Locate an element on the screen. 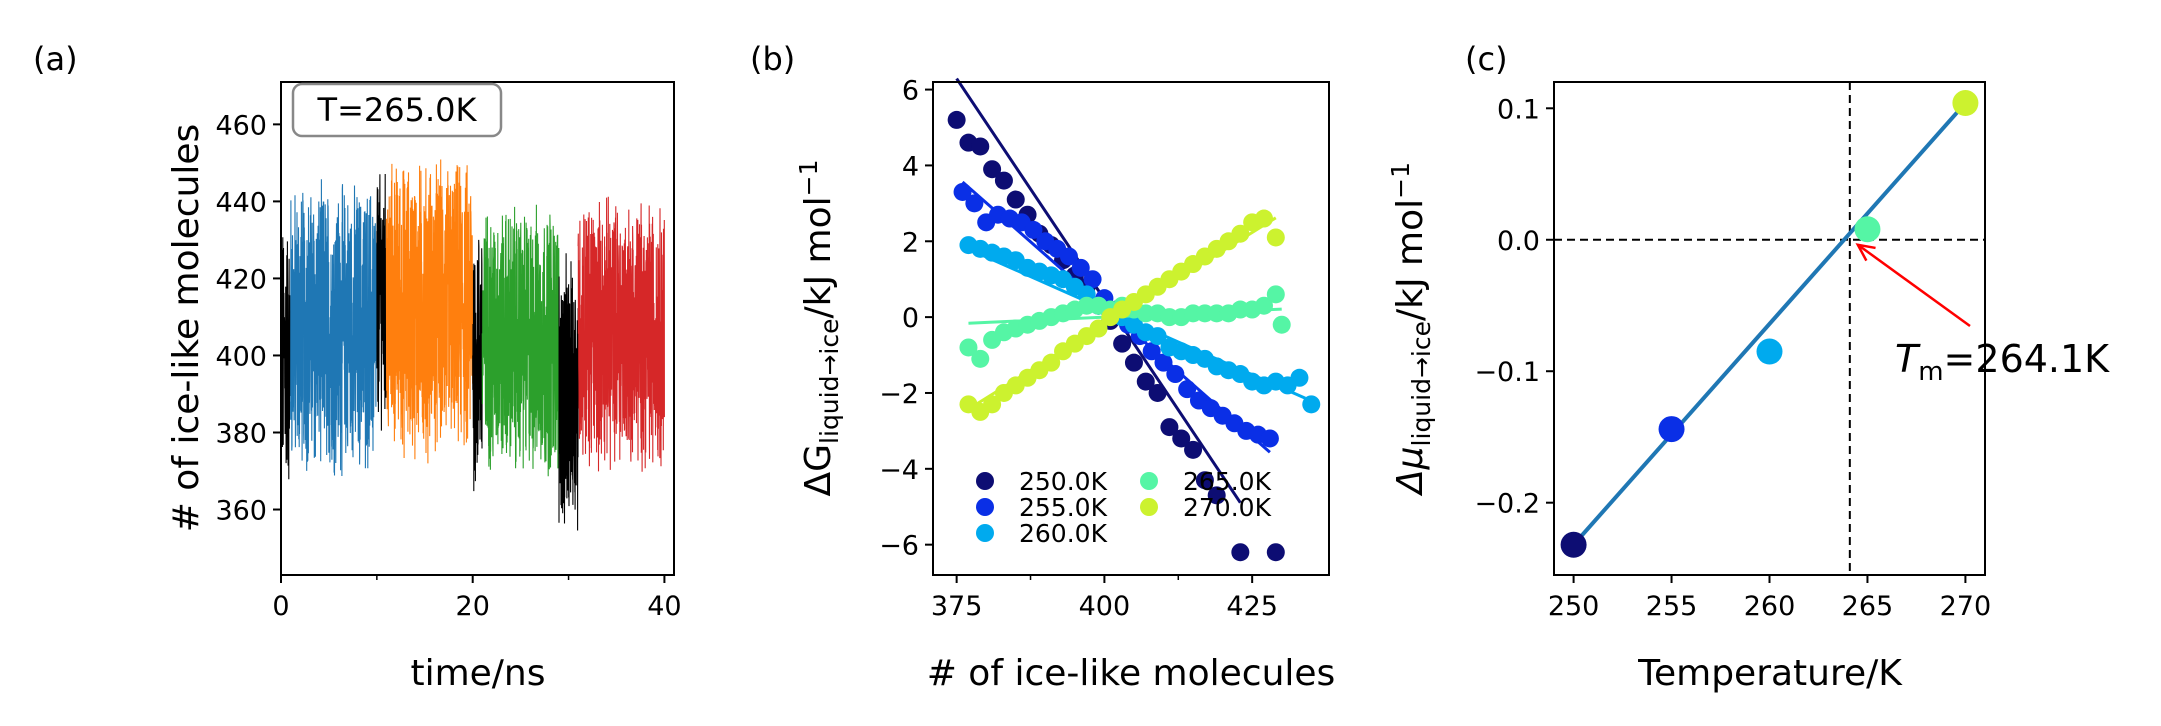 Image resolution: width=2161 pixels, height=726 pixels. panel-c-ylabel-sup: −1 is located at coordinates (1400, 180).